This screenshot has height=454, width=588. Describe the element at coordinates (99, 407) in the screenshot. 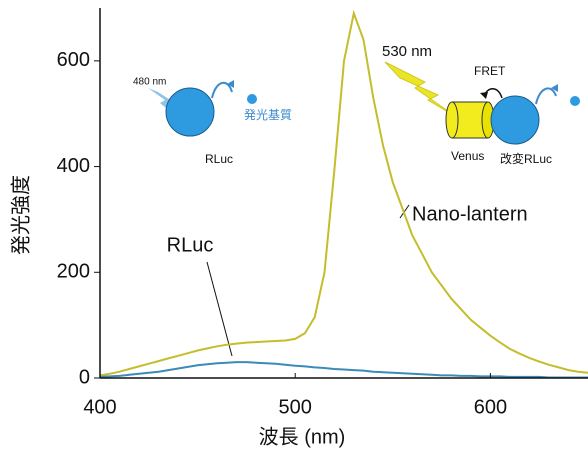

I see `x-tick-label: 400` at that location.